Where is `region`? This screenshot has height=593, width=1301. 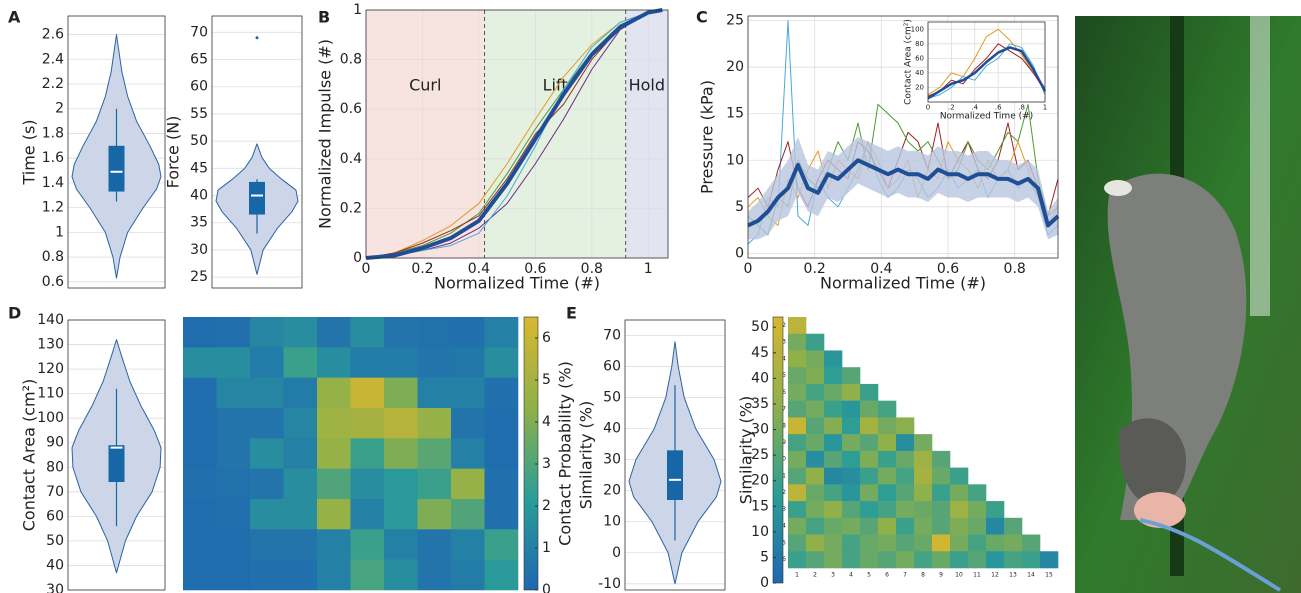 region is located at coordinates (646, 134).